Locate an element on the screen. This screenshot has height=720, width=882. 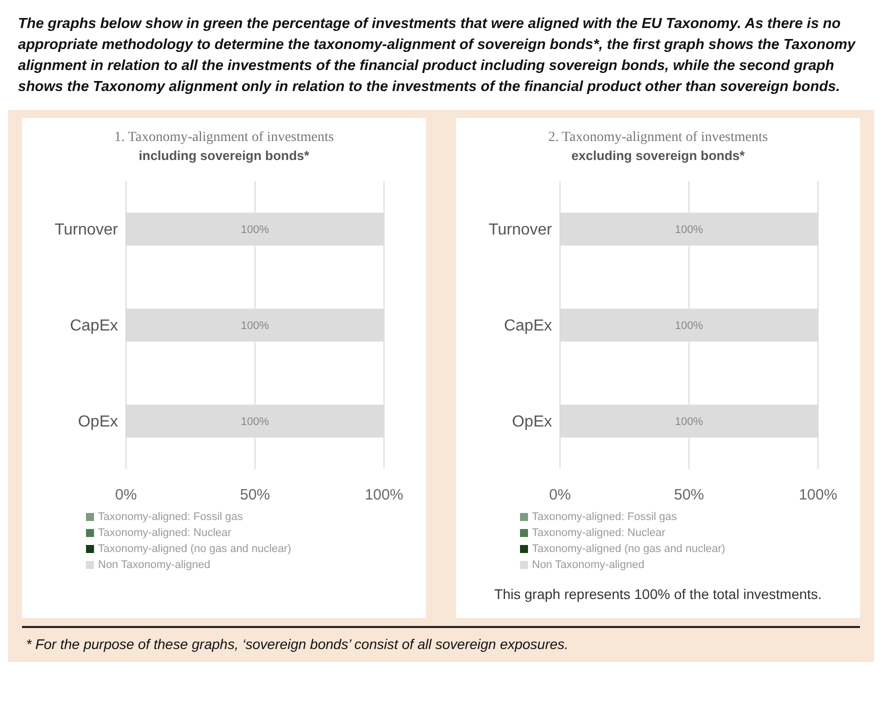
chart-title: 1. Taxonomy-alignment of investments is located at coordinates (224, 138).